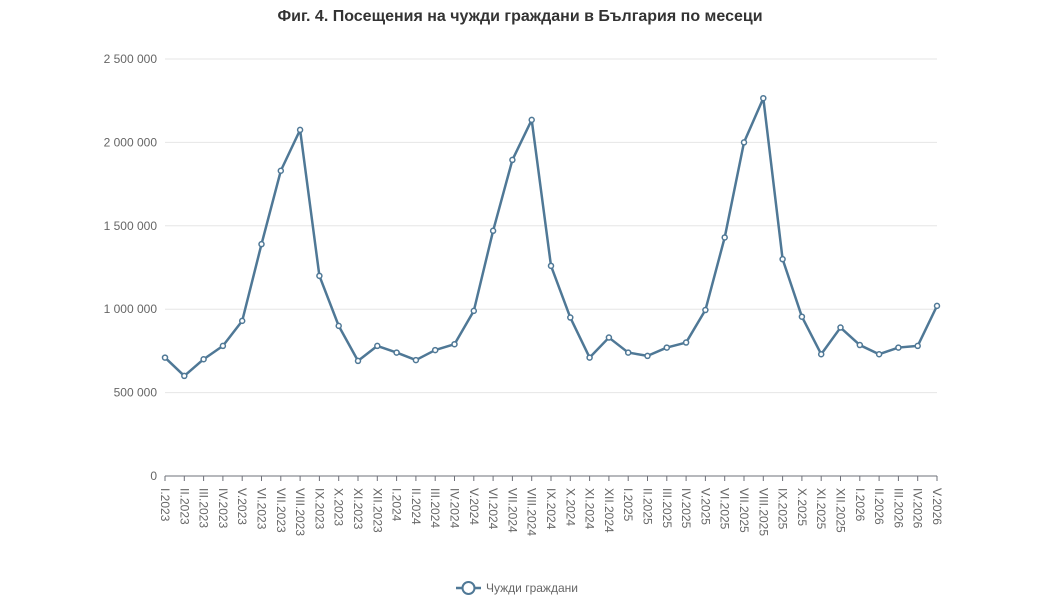  I want to click on x-tick-label: III.2026, so click(898, 508).